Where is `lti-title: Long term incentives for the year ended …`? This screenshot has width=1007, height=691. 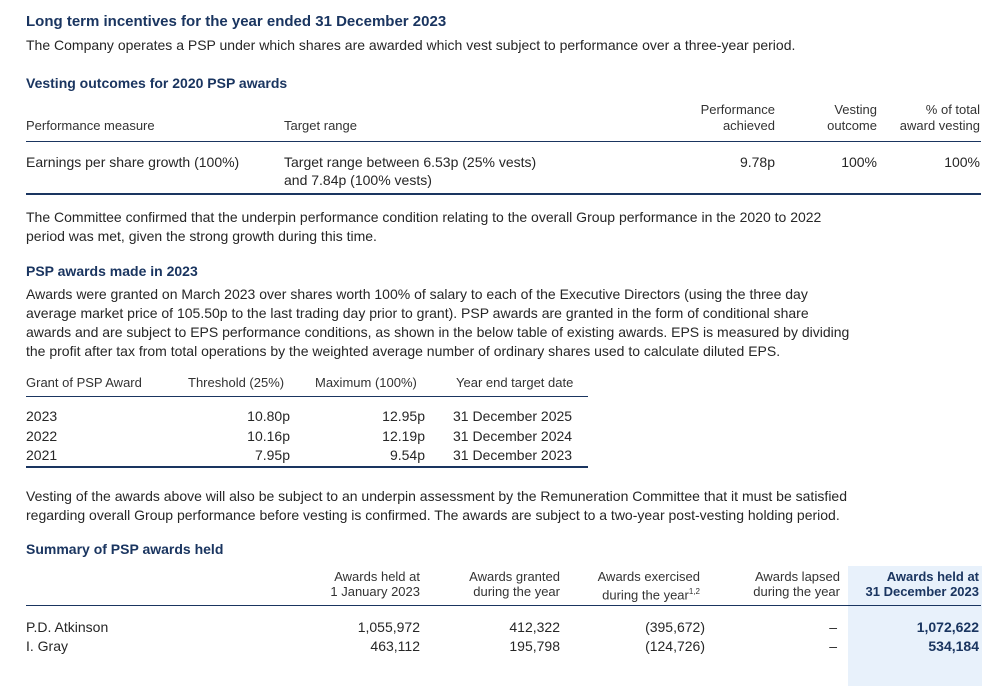
lti-title: Long term incentives for the year ended … is located at coordinates (236, 21).